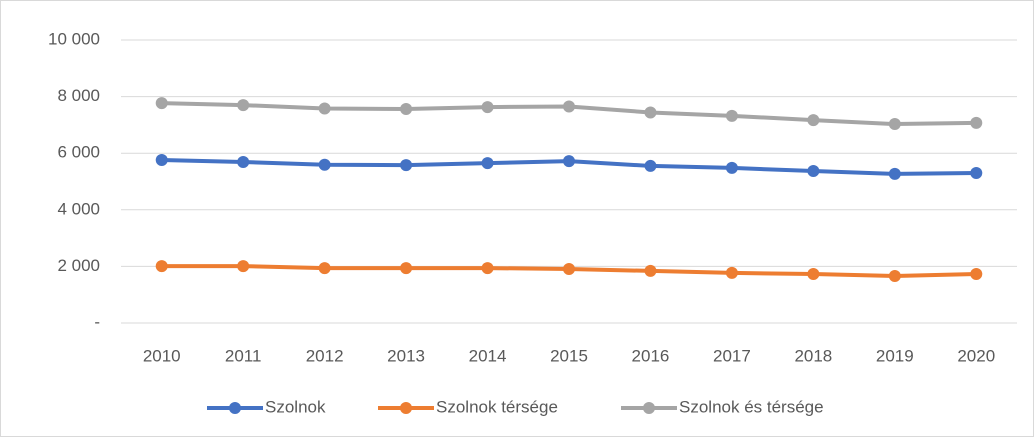  What do you see at coordinates (74, 38) in the screenshot?
I see `y-tick-label: 10 000` at bounding box center [74, 38].